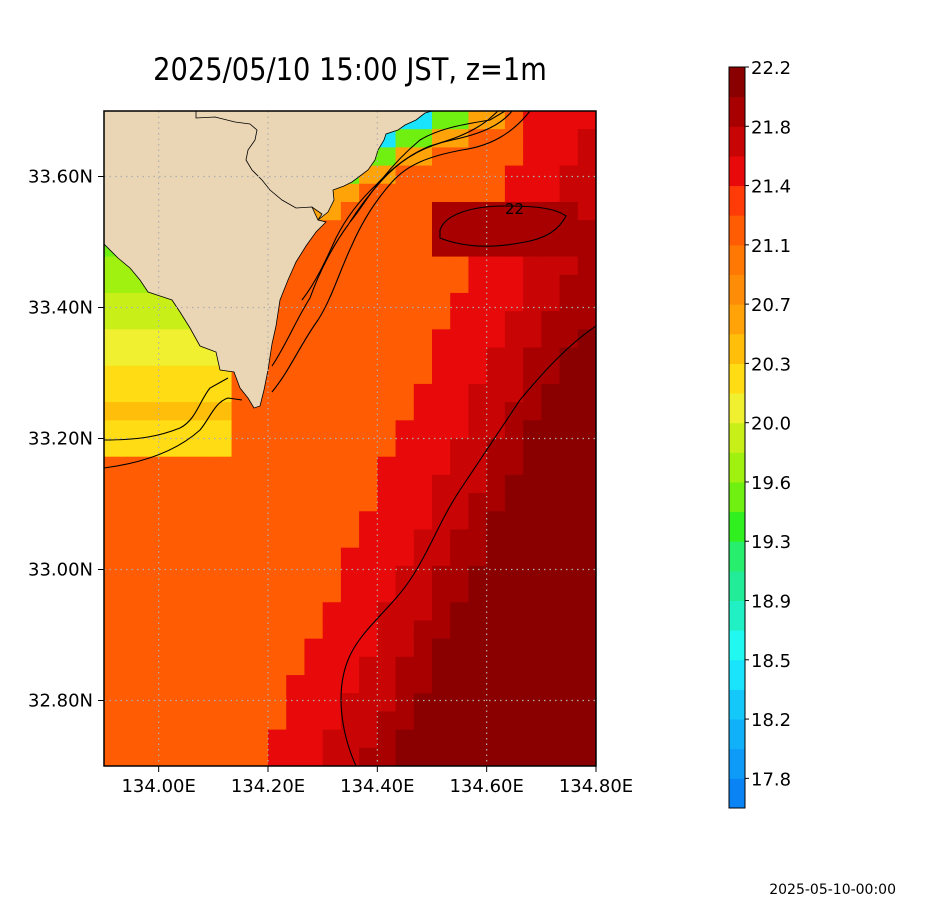 This screenshot has width=950, height=902. I want to click on colorbar-cells, so click(737, 438).